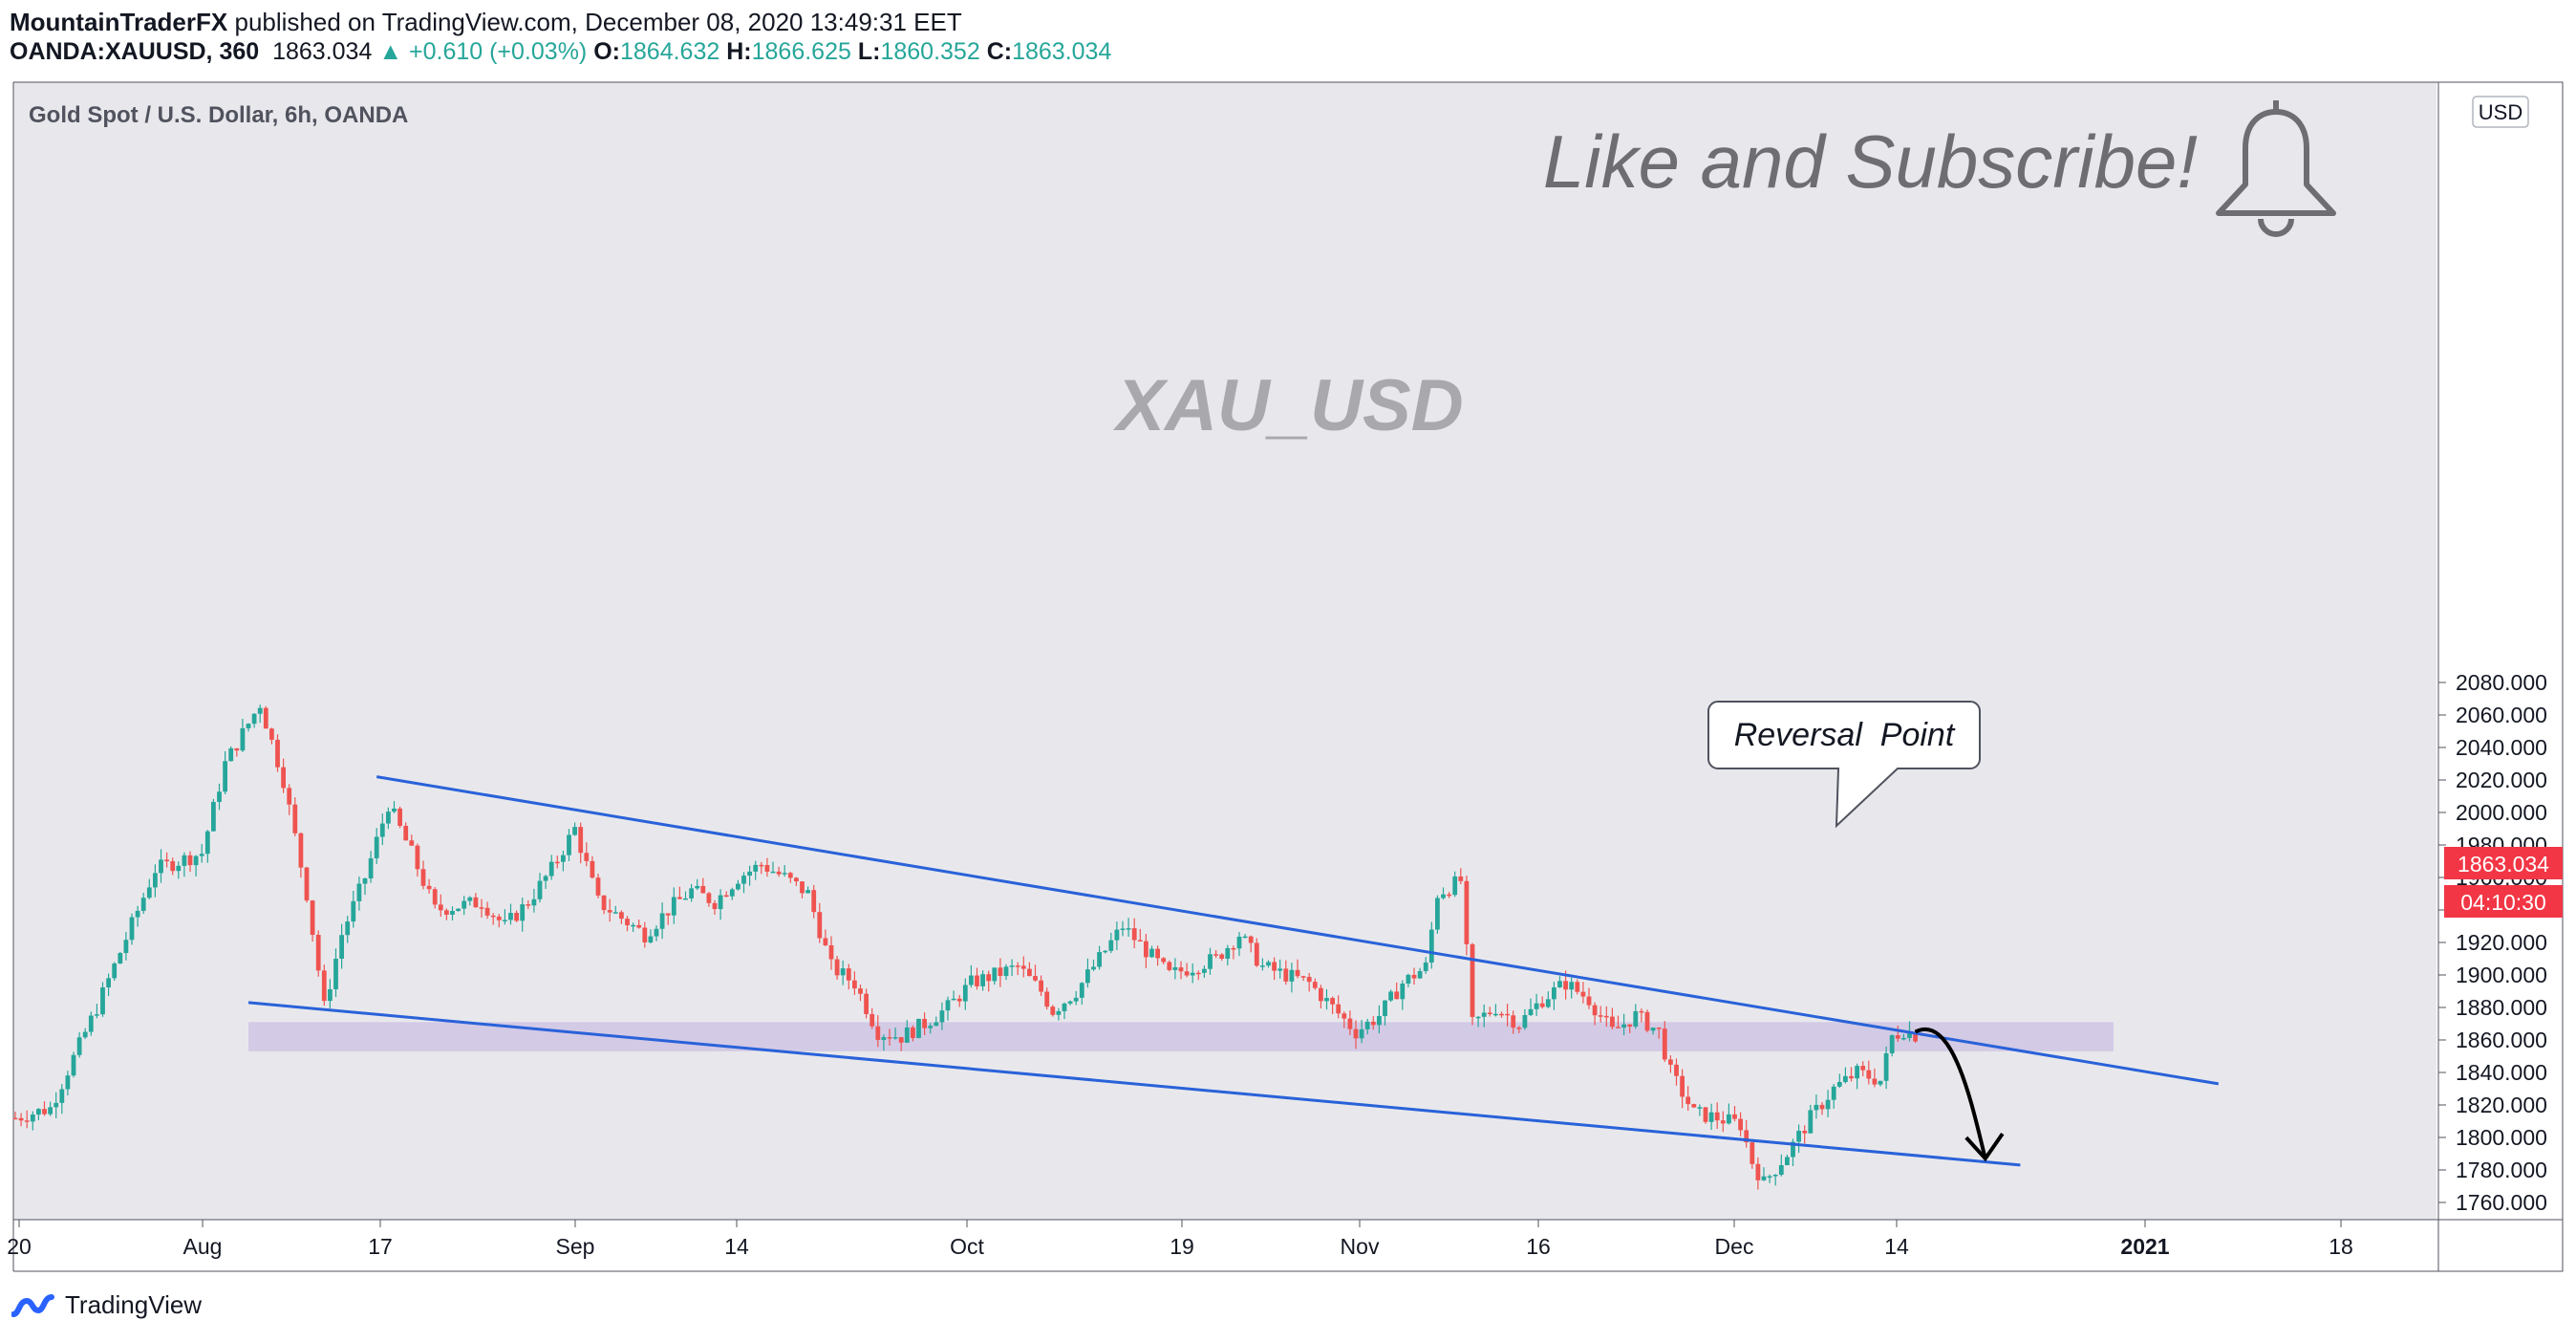 Image resolution: width=2576 pixels, height=1342 pixels. Describe the element at coordinates (119, 22) in the screenshot. I see `publisher-name: MountainTraderFX` at that location.